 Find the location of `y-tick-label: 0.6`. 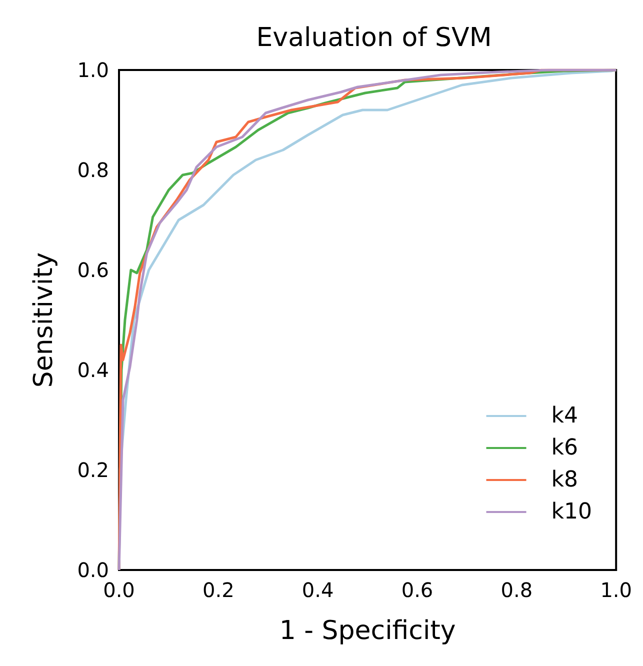

y-tick-label: 0.6 is located at coordinates (93, 270).